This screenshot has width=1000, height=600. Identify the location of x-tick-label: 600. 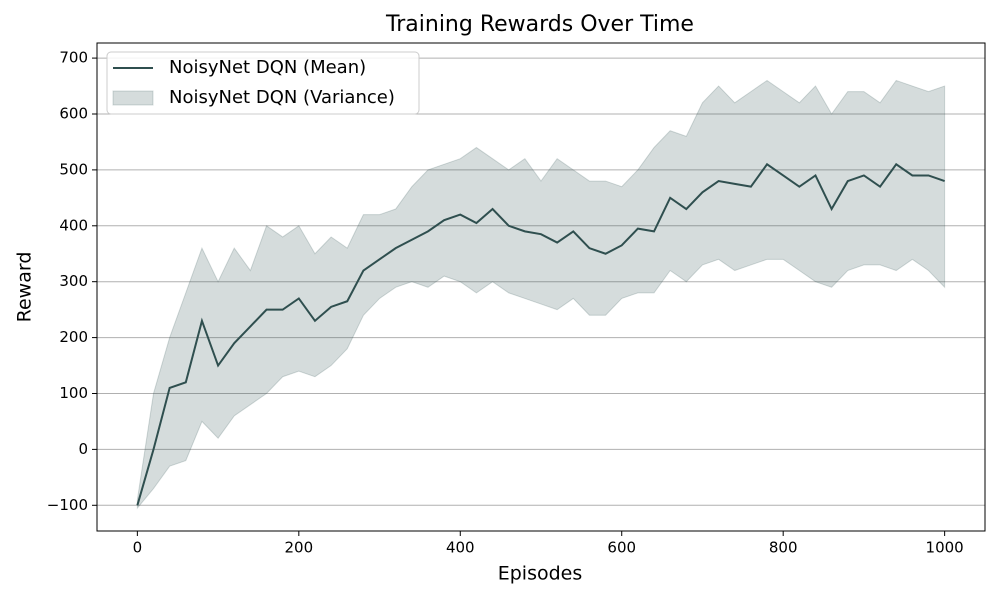
(621, 548).